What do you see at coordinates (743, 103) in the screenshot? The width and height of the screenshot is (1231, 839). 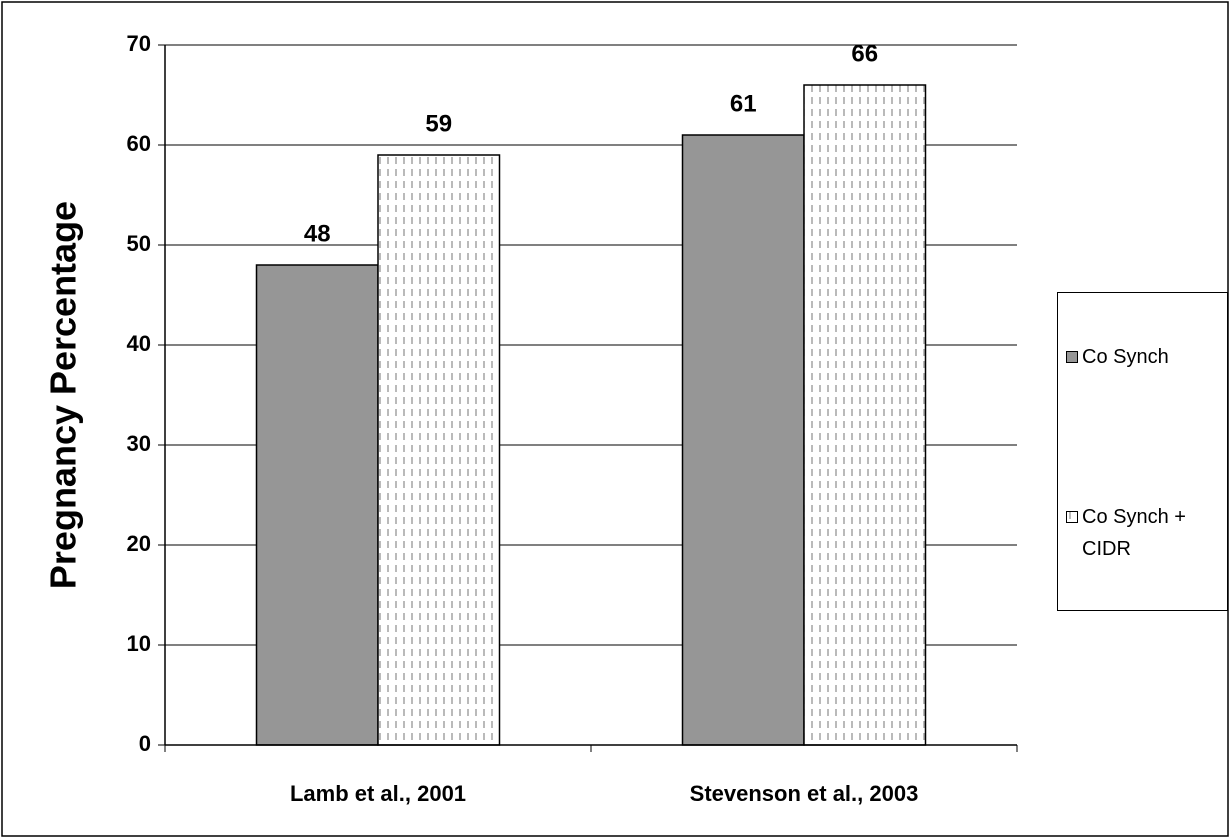 I see `value-label: 61` at bounding box center [743, 103].